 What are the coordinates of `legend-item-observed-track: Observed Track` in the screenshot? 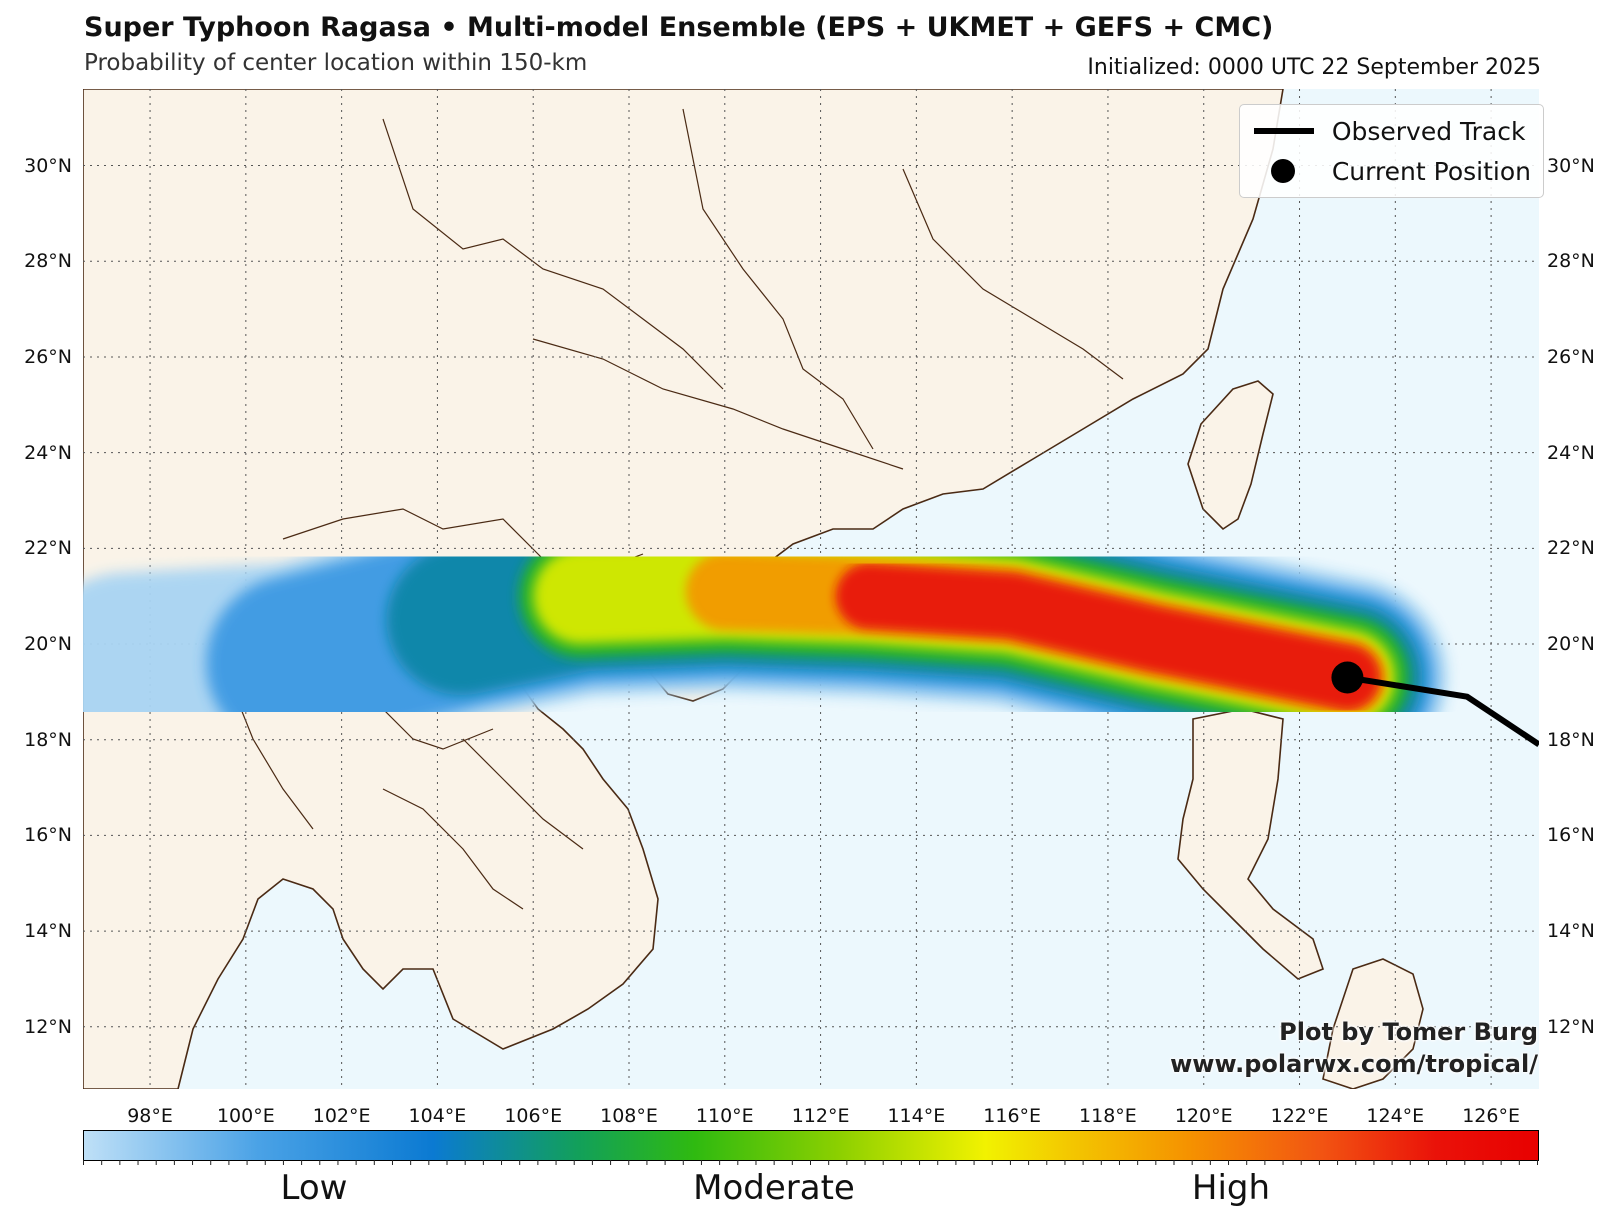 It's located at (1390, 131).